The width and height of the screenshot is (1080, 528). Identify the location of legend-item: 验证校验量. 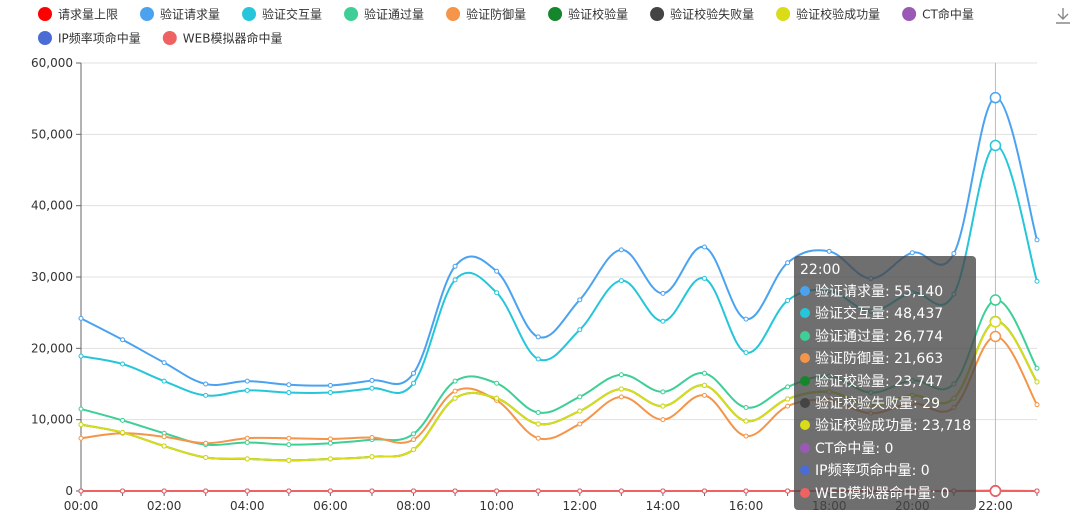
(588, 14).